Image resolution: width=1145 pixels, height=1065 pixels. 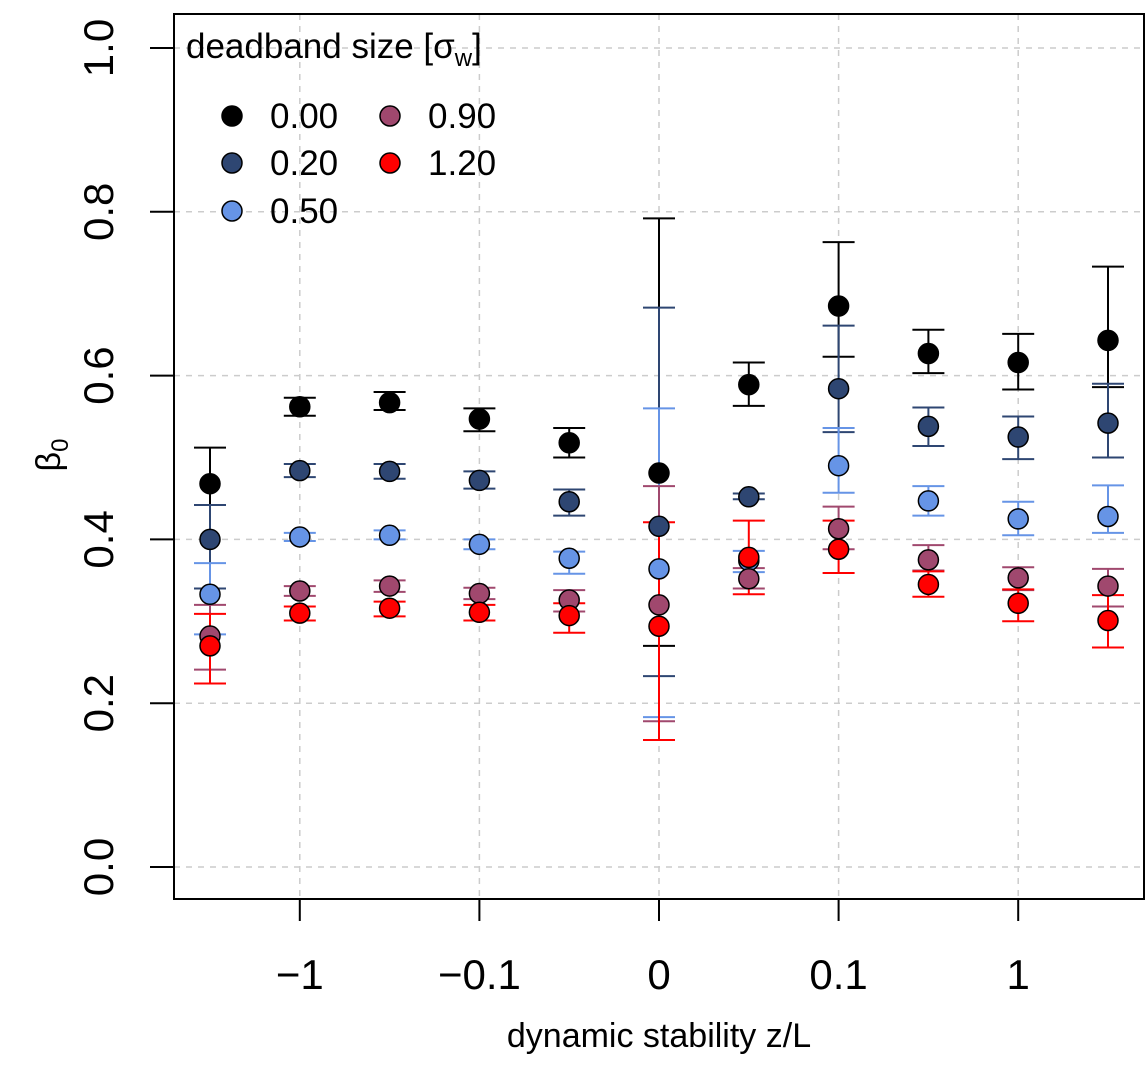 What do you see at coordinates (462, 163) in the screenshot?
I see `legend-label: 1.20` at bounding box center [462, 163].